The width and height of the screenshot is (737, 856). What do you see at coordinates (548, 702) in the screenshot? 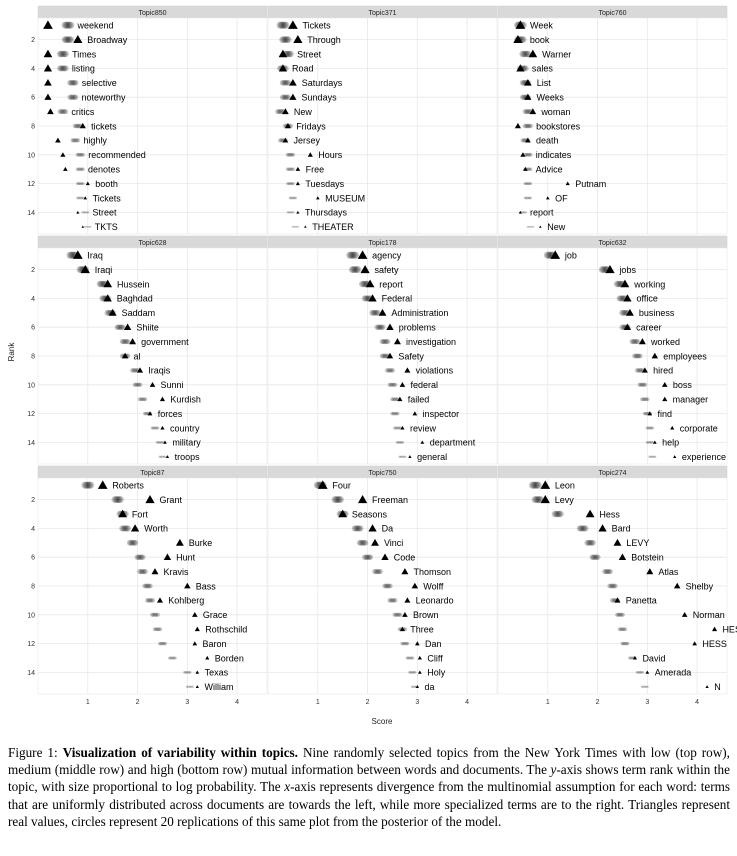
I see `x-tick-label: 1` at bounding box center [548, 702].